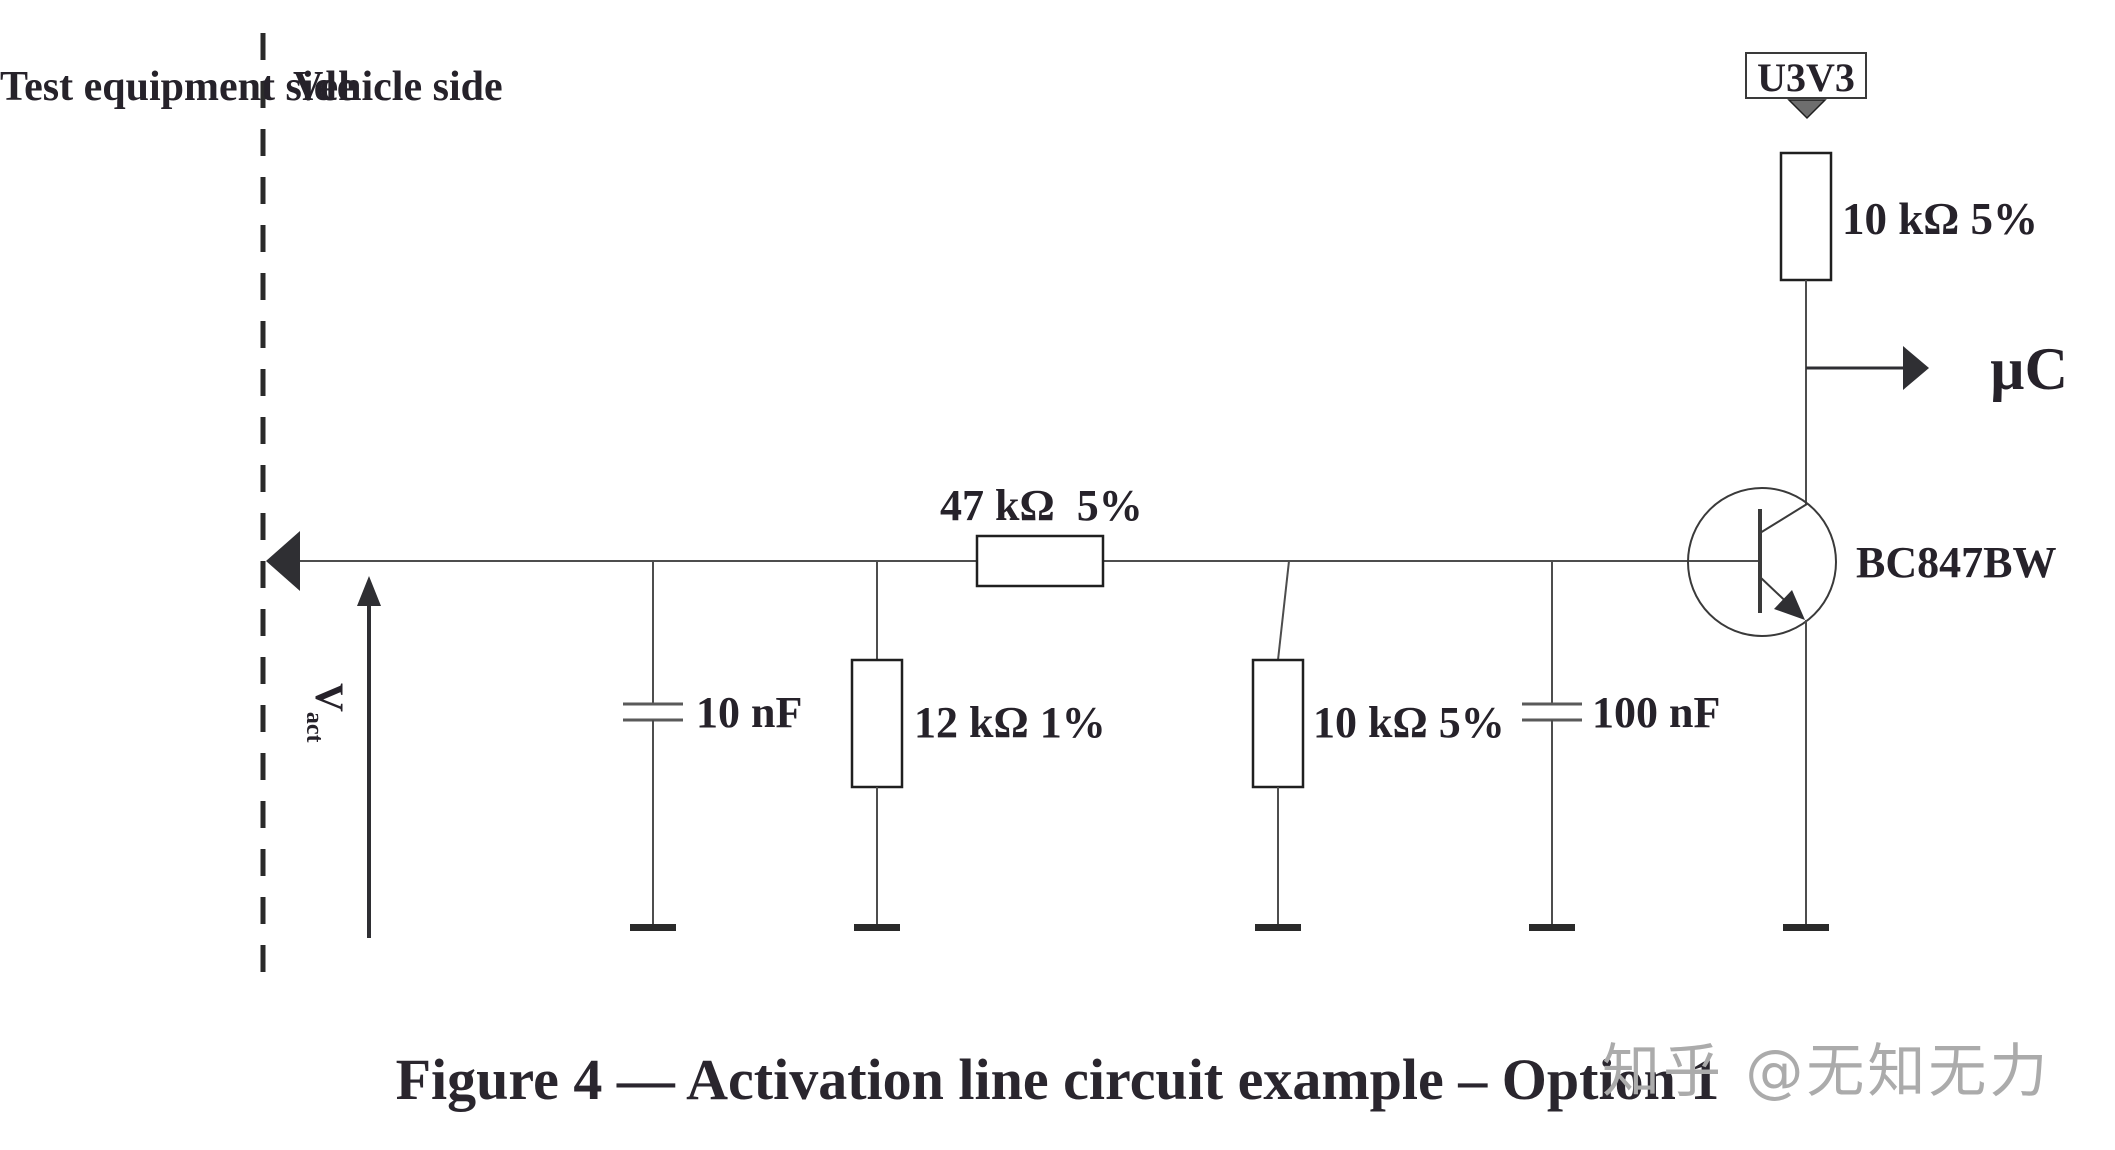 Image resolution: width=2115 pixels, height=1150 pixels. Describe the element at coordinates (1762, 562) in the screenshot. I see `transistor-circle` at that location.